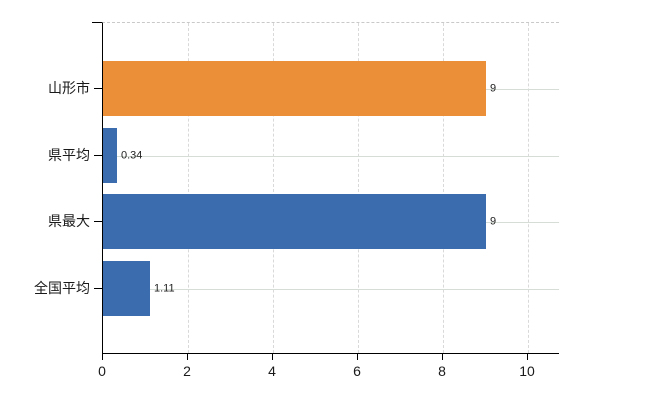 The image size is (650, 400). Describe the element at coordinates (69, 88) in the screenshot. I see `category-label: 山形市` at that location.